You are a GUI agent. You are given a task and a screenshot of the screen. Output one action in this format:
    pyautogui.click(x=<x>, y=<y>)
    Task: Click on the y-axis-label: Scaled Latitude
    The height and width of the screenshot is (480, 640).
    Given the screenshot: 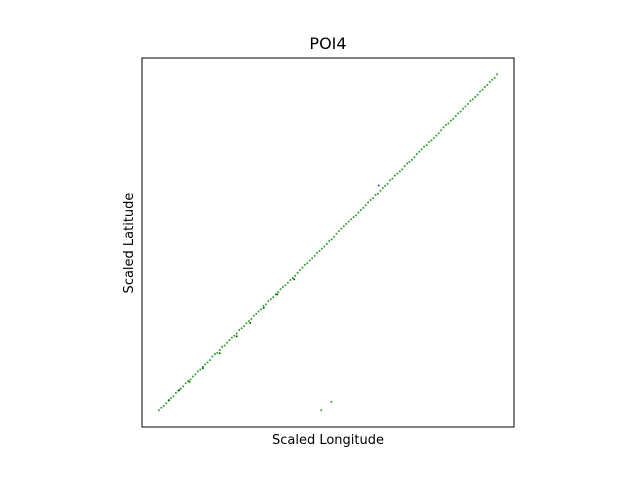 What is the action you would take?
    pyautogui.click(x=129, y=243)
    